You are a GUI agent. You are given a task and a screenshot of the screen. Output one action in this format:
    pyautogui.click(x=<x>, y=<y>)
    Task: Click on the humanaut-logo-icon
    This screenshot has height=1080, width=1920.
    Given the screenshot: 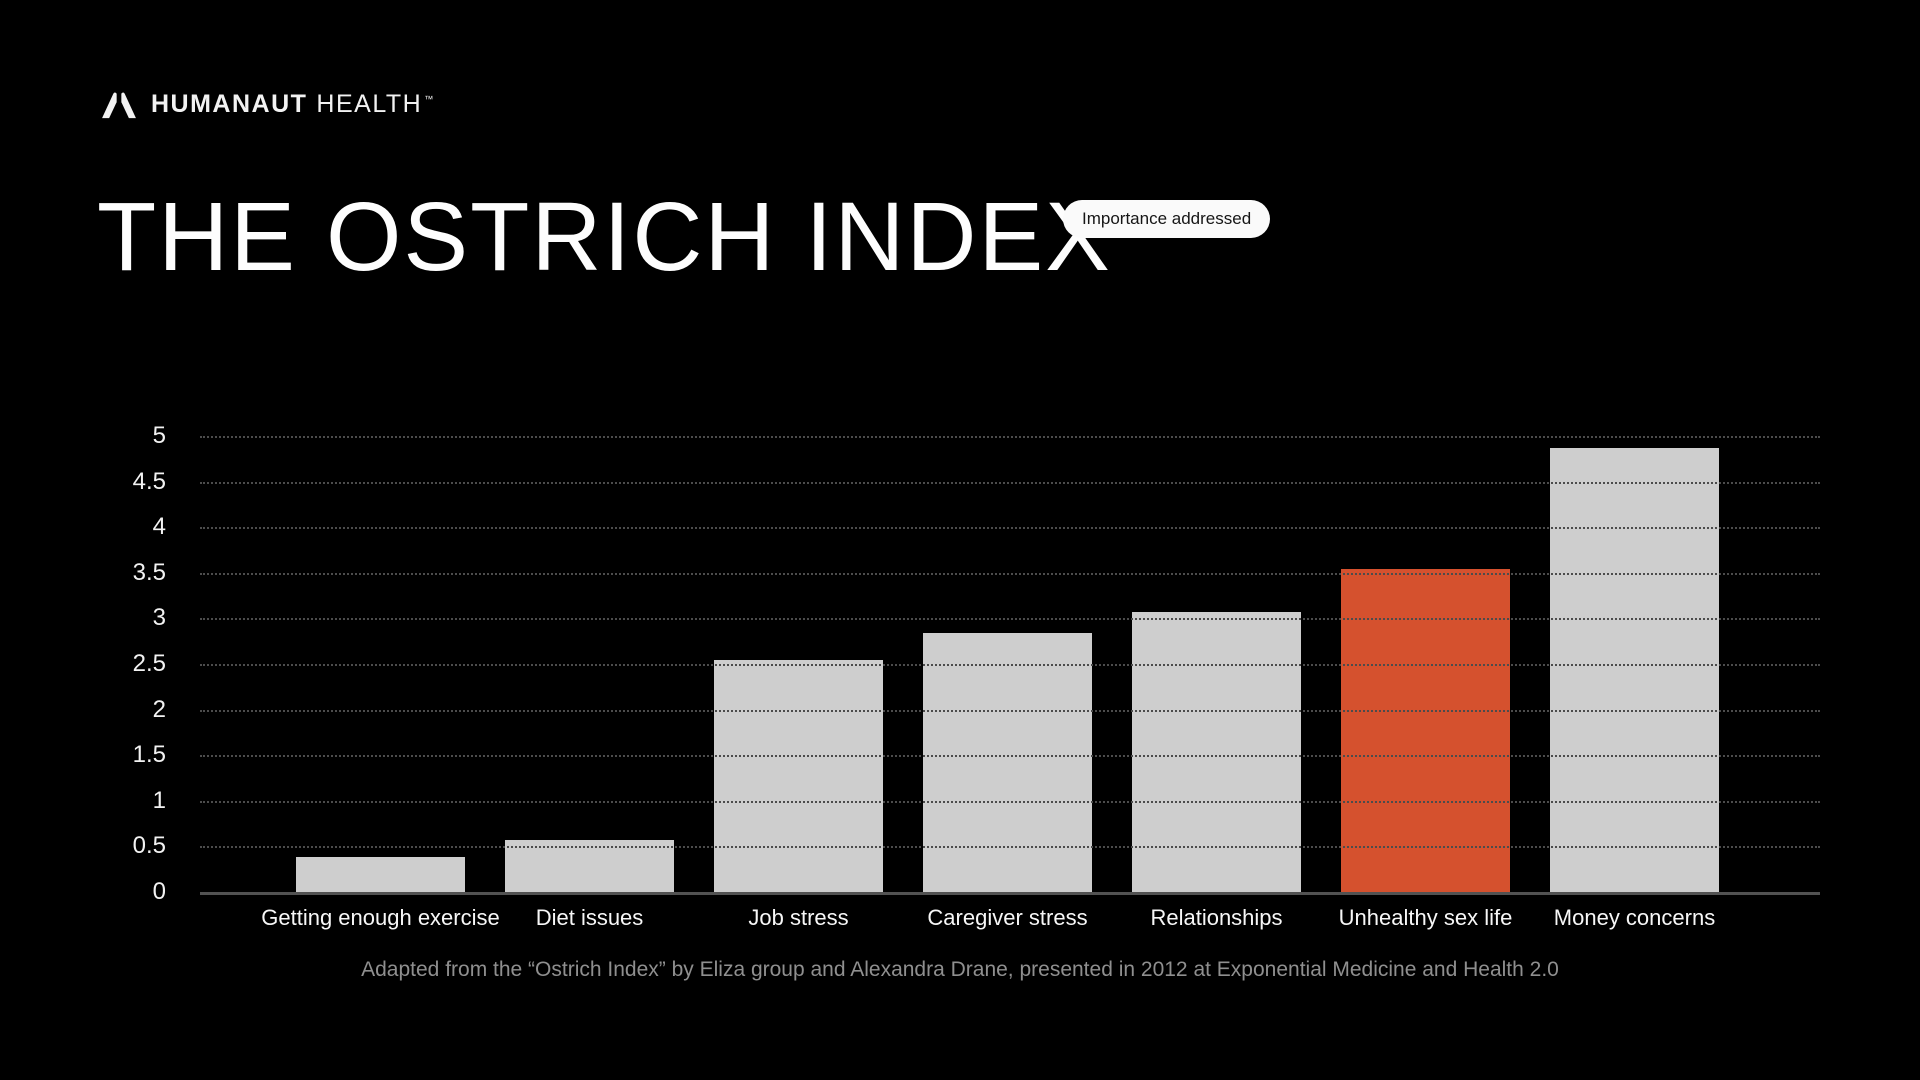 What is the action you would take?
    pyautogui.click(x=119, y=104)
    